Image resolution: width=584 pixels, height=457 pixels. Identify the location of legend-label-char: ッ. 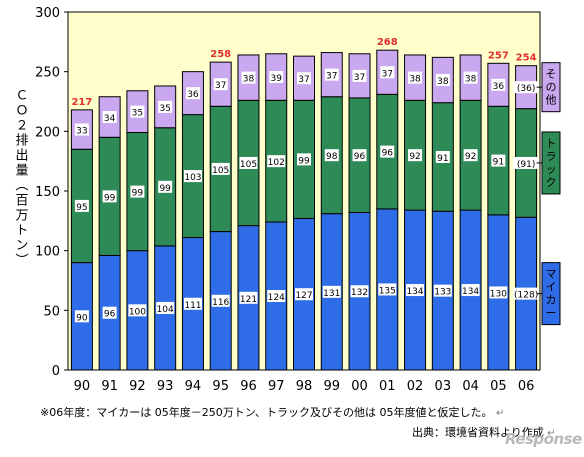
(551, 169).